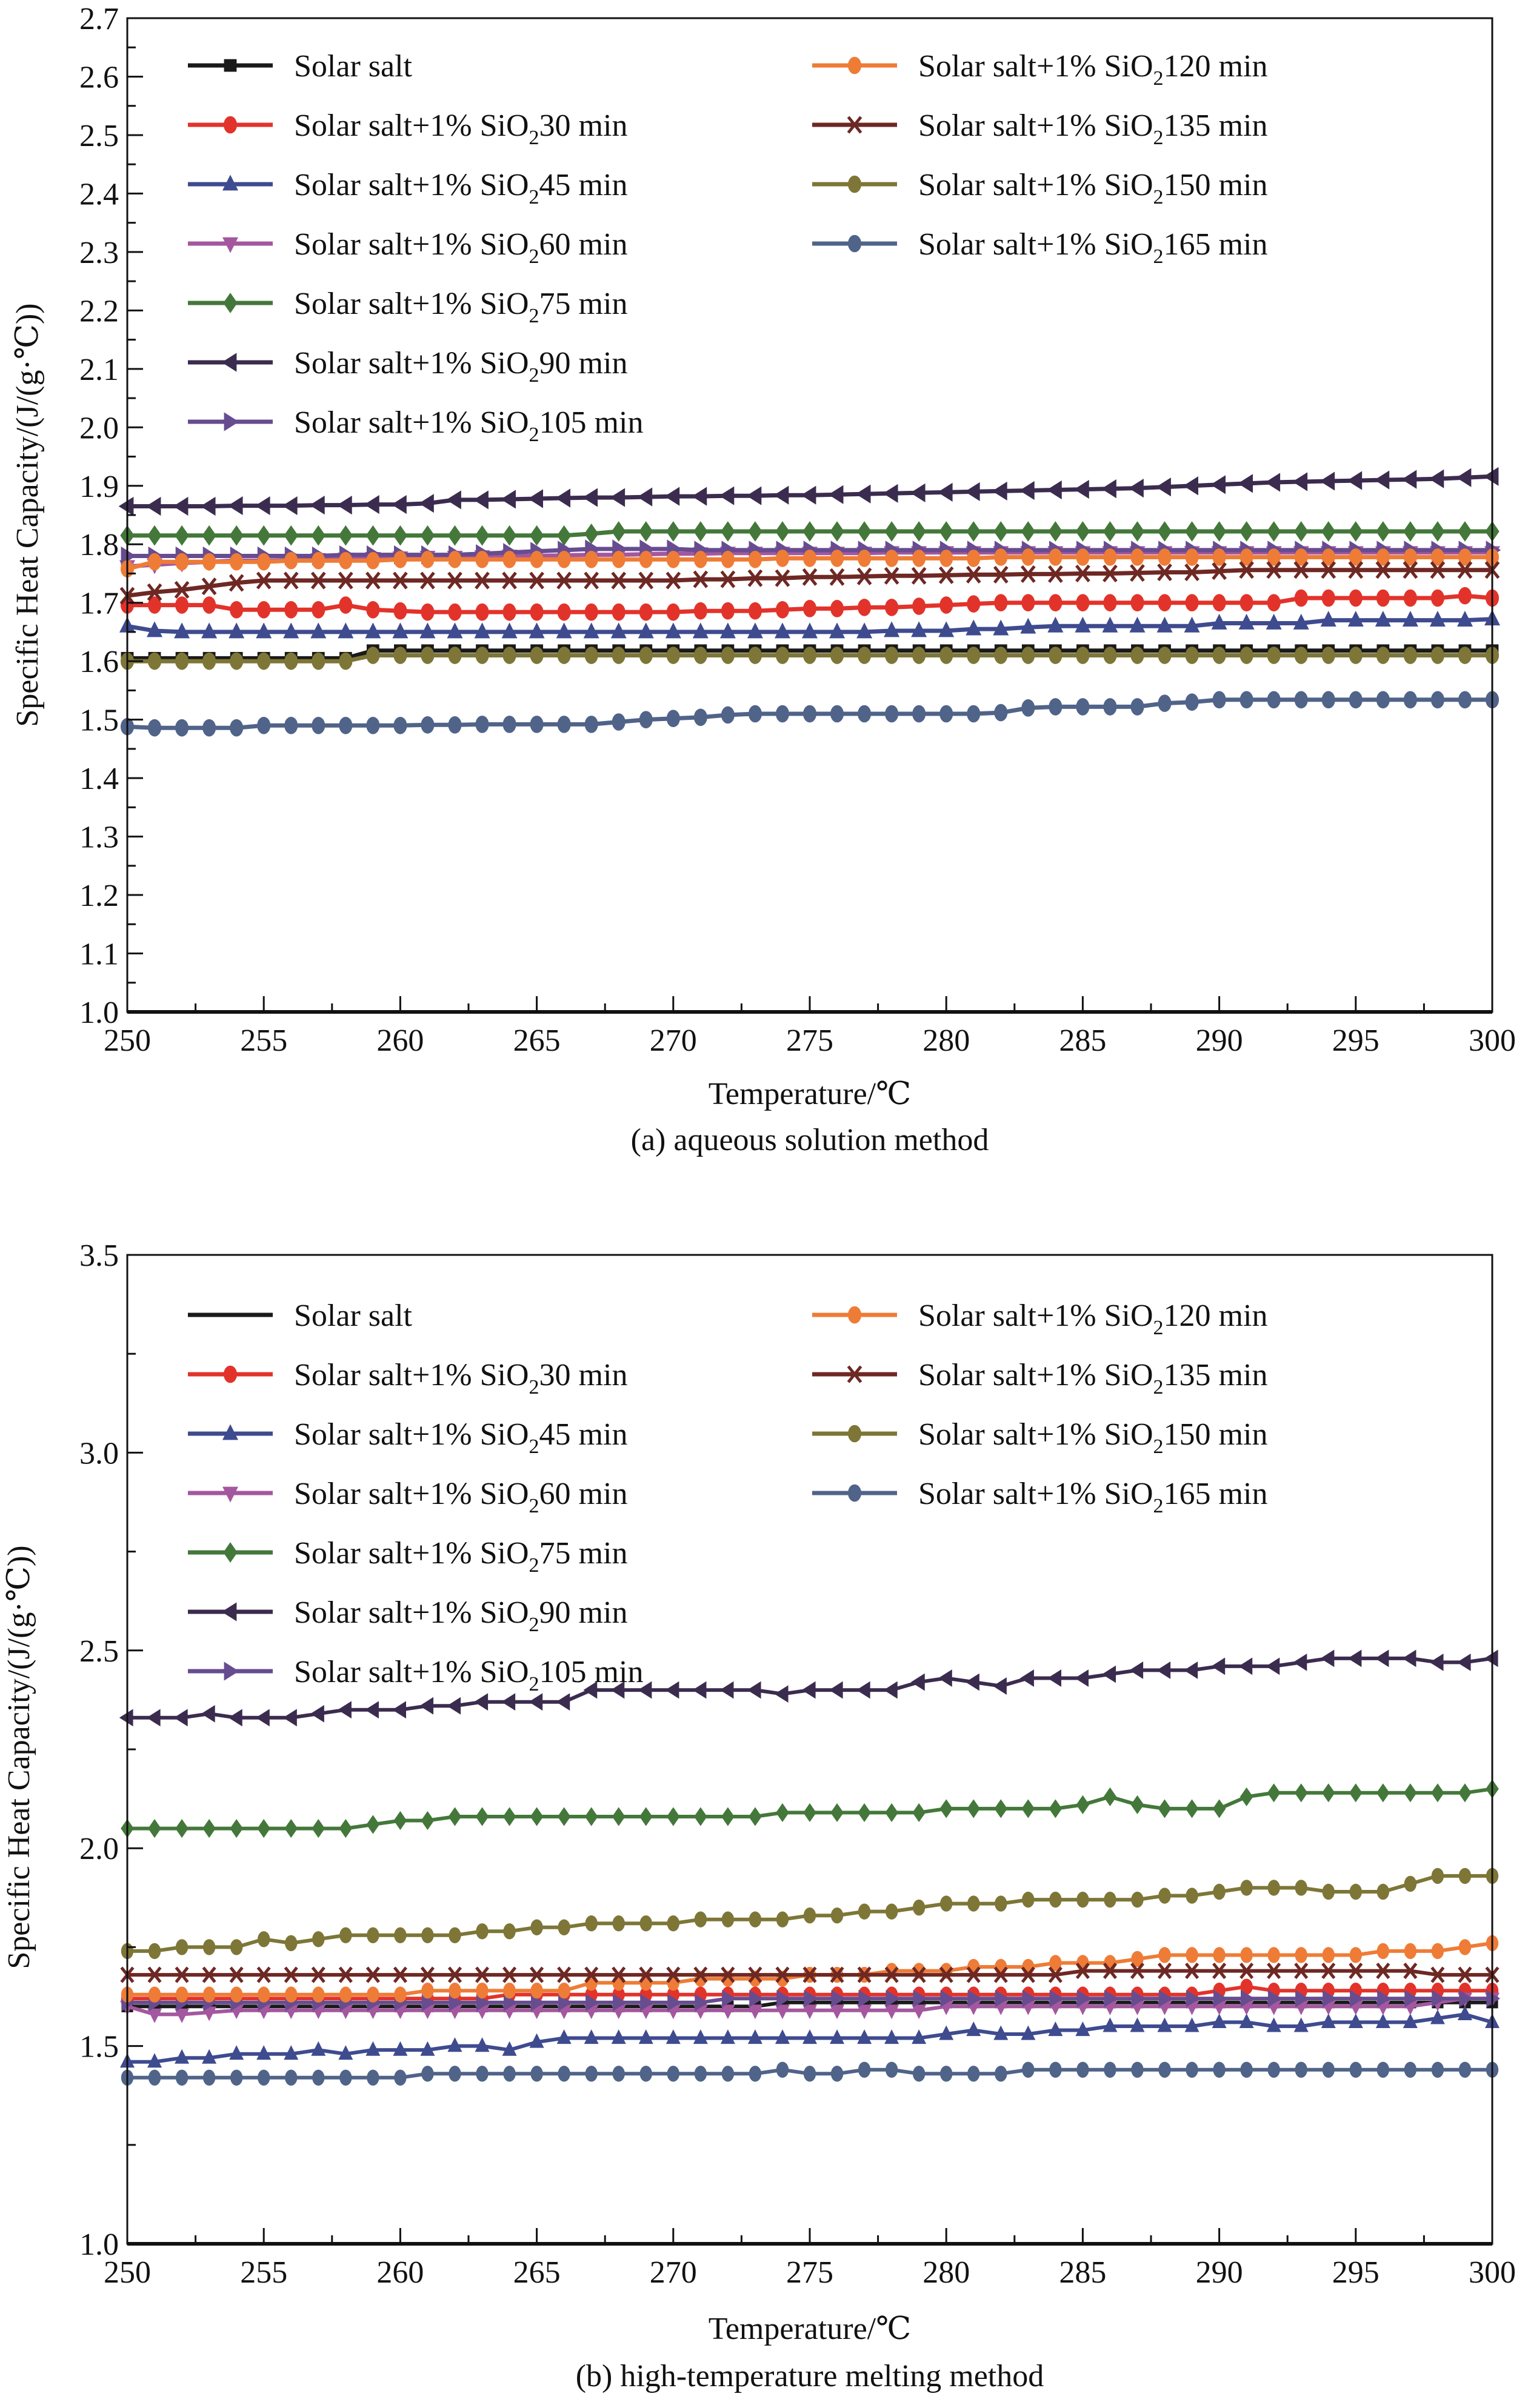 Image resolution: width=1528 pixels, height=2408 pixels. Describe the element at coordinates (810, 2376) in the screenshot. I see `chart-b-caption: (b) high-temperature melting method` at that location.